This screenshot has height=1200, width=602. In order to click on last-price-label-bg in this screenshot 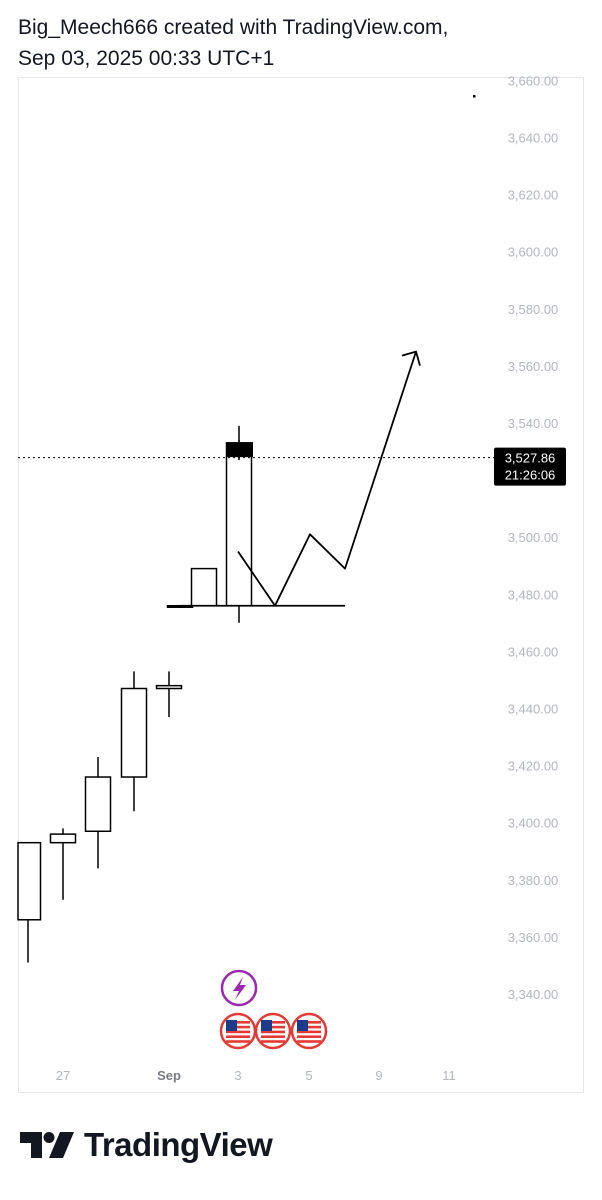, I will do `click(530, 466)`.